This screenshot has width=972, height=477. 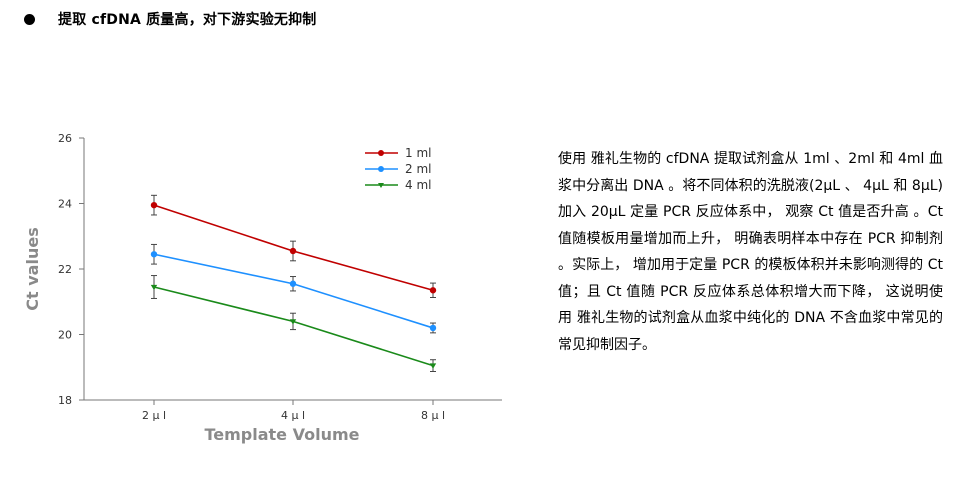 What do you see at coordinates (154, 415) in the screenshot?
I see `x-tick-label: 2 μ l` at bounding box center [154, 415].